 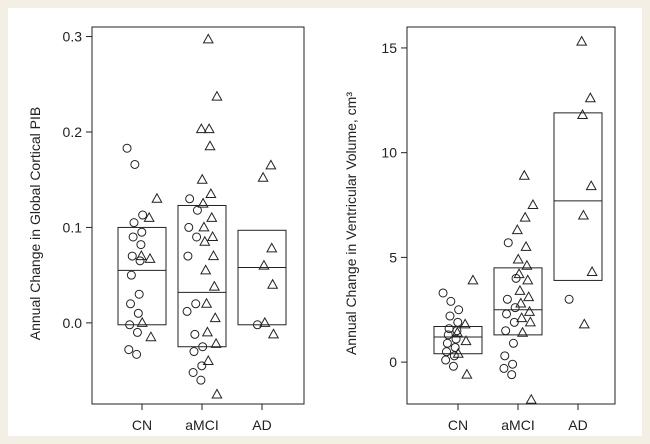 I want to click on y-axis-label: Annual Change in Ventricular Volume, cm³, so click(x=351, y=223).